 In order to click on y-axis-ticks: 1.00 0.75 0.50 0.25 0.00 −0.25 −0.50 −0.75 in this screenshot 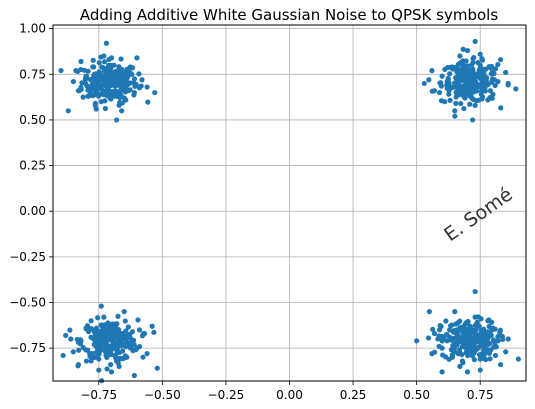, I will do `click(31, 188)`.